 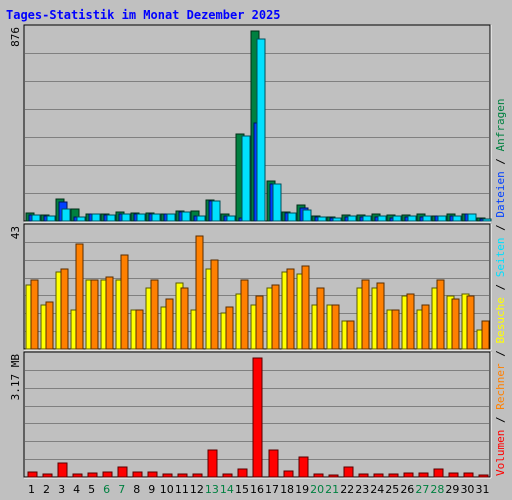 What do you see at coordinates (91, 489) in the screenshot?
I see `x-tick-label: 5` at bounding box center [91, 489].